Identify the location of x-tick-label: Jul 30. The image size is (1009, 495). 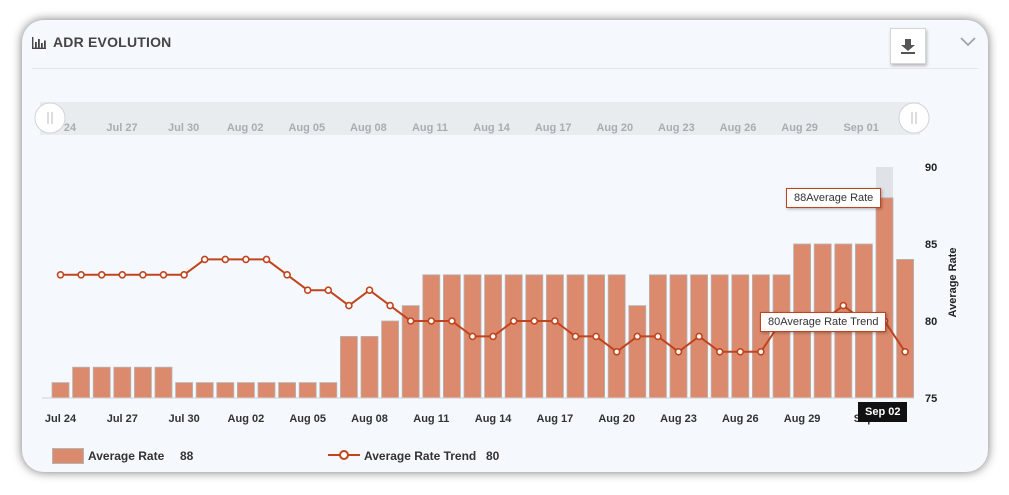
(184, 419).